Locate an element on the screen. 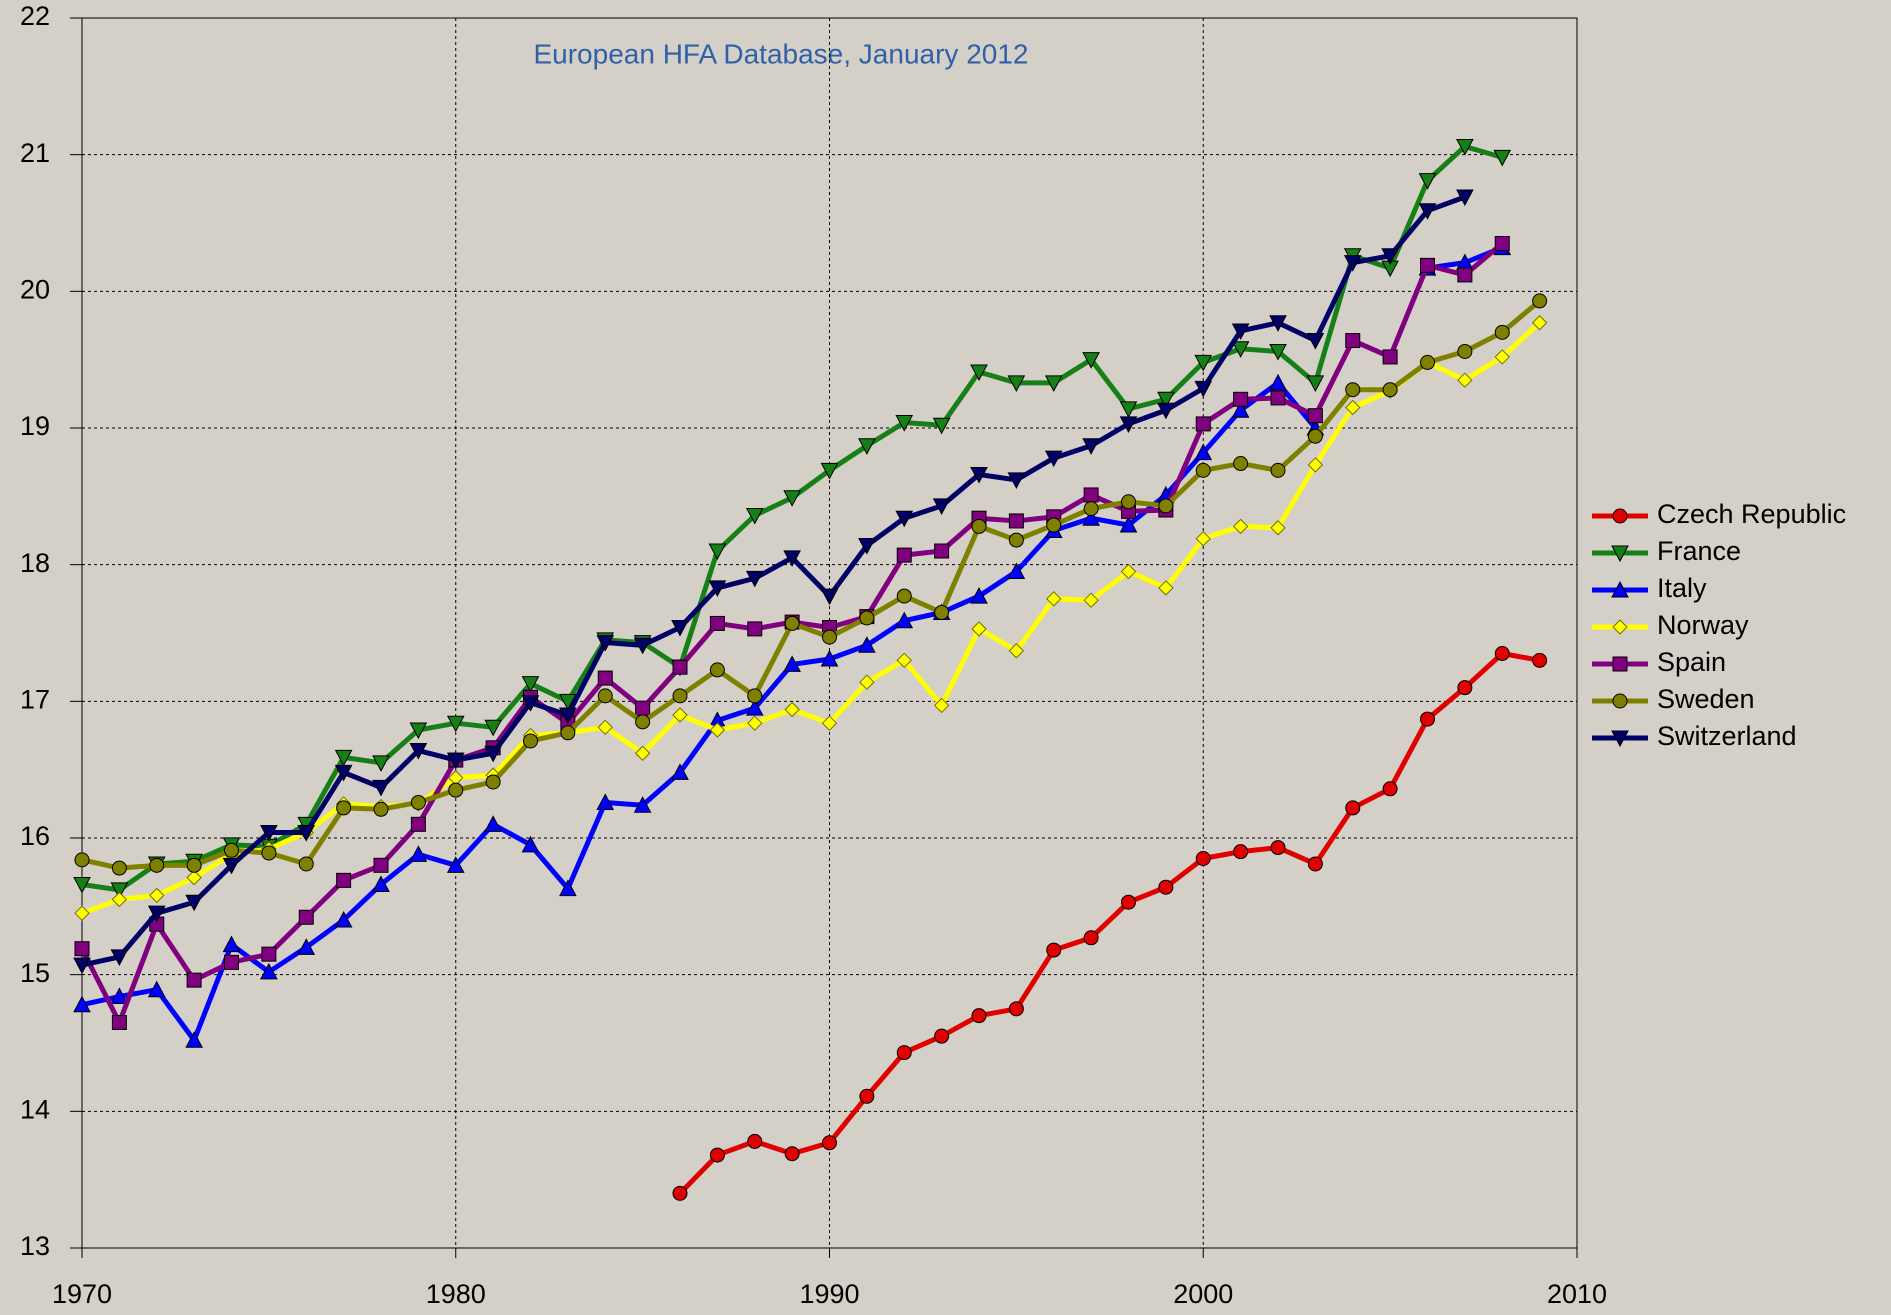 The height and width of the screenshot is (1315, 1891). x-tick-label: 1990 is located at coordinates (829, 1294).